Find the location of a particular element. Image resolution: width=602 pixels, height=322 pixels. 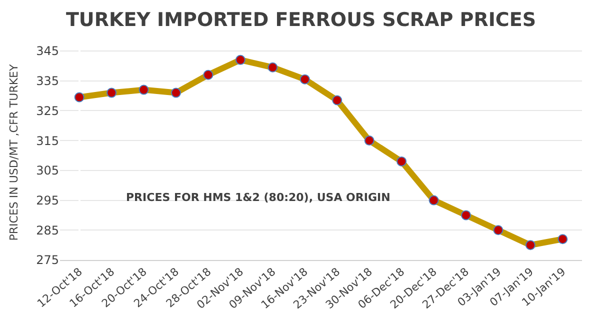

y-tick-label: 305 is located at coordinates (47, 171).